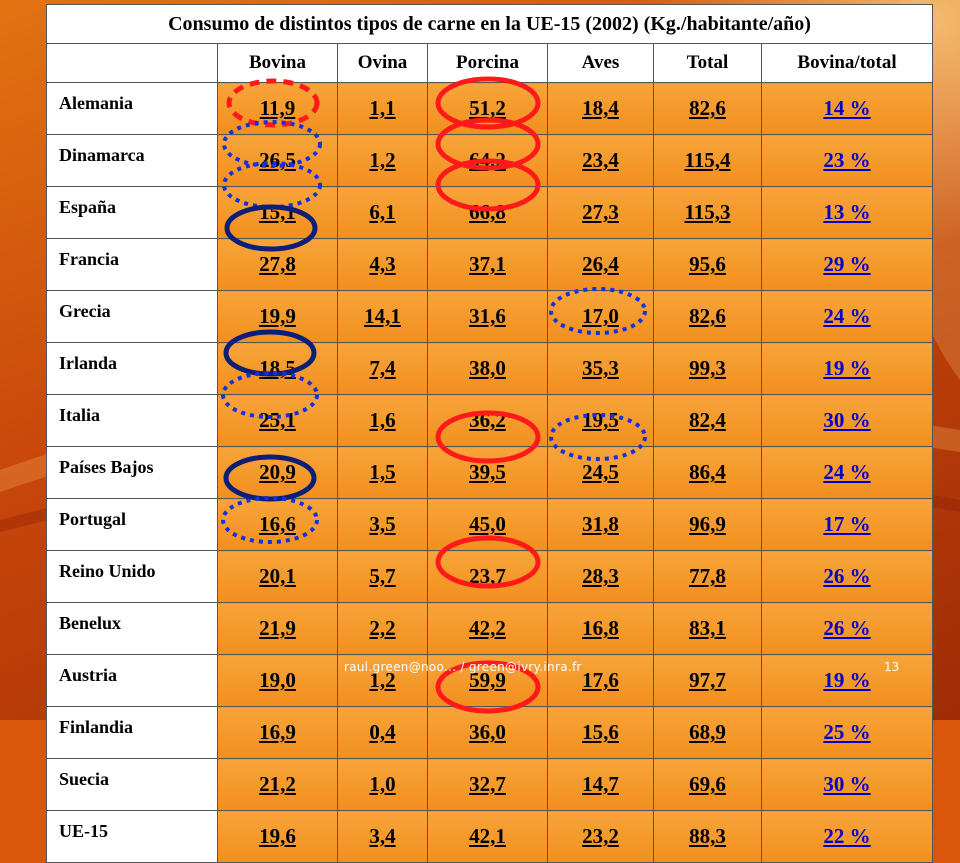 The image size is (960, 863). I want to click on value-cell: 1,6, so click(382, 420).